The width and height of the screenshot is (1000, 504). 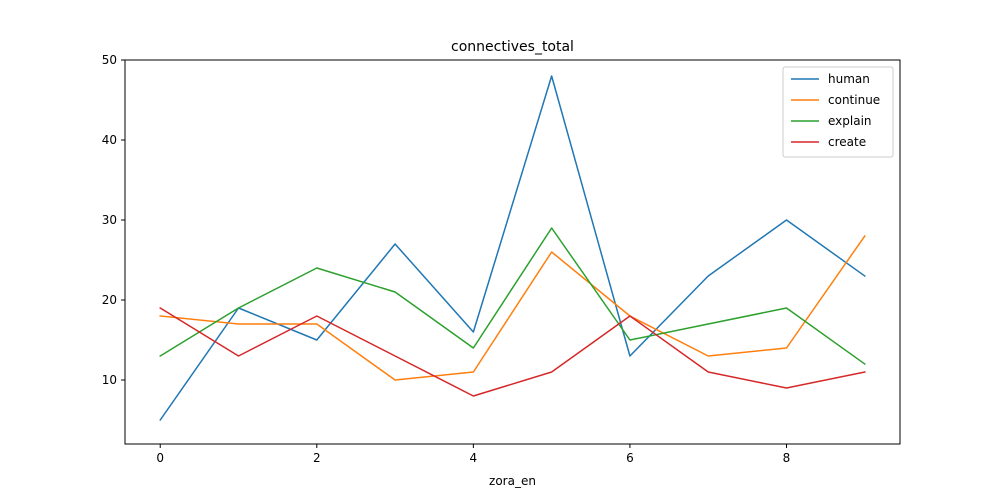 I want to click on legend-box, so click(x=838, y=112).